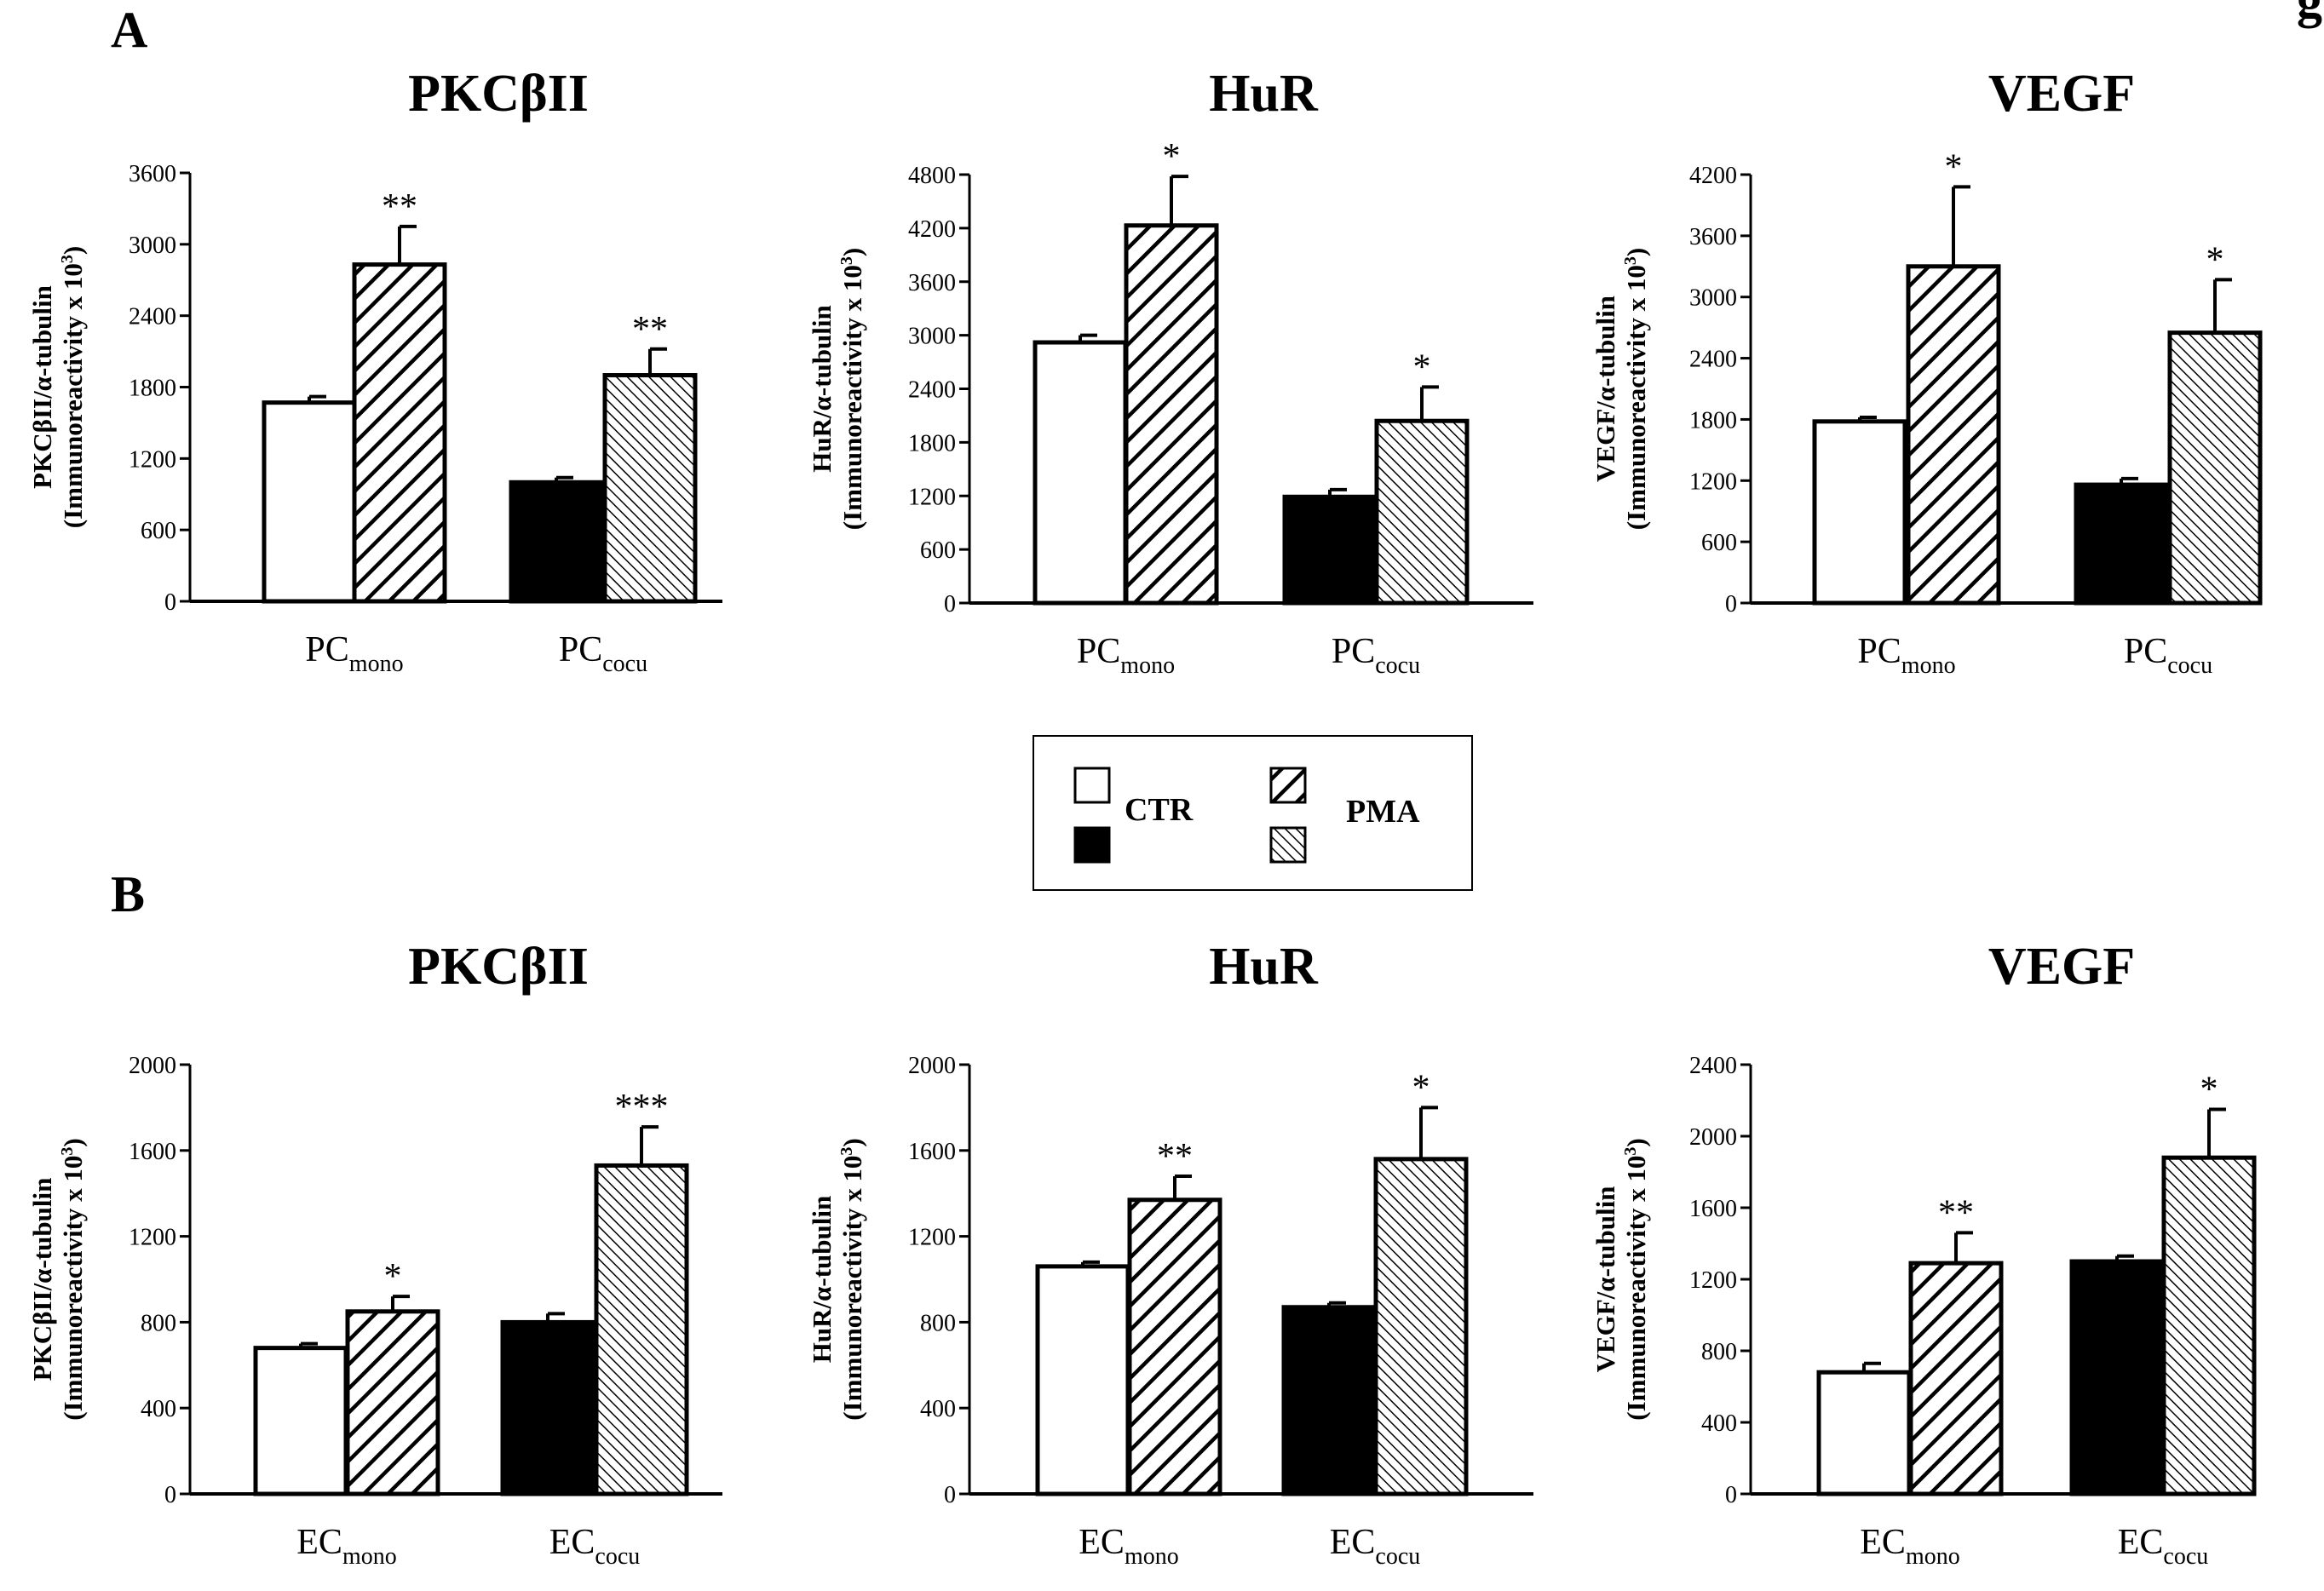  I want to click on y-tick-label: 600, so click(158, 531).